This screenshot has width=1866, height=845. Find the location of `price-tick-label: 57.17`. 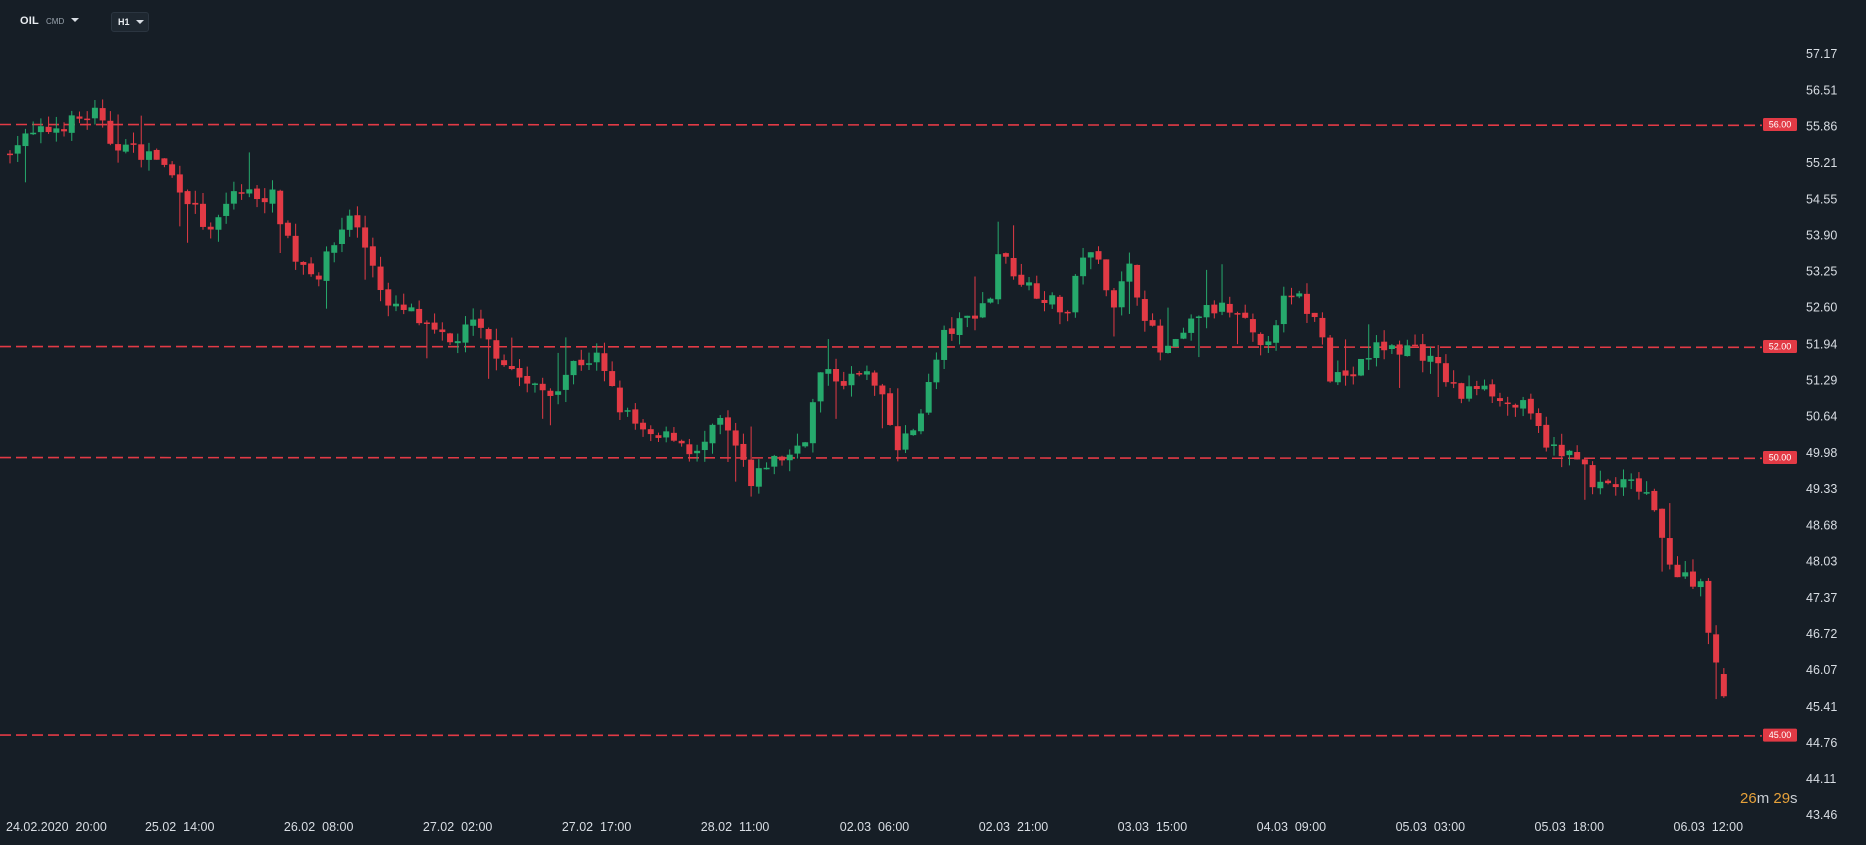

price-tick-label: 57.17 is located at coordinates (1821, 54).